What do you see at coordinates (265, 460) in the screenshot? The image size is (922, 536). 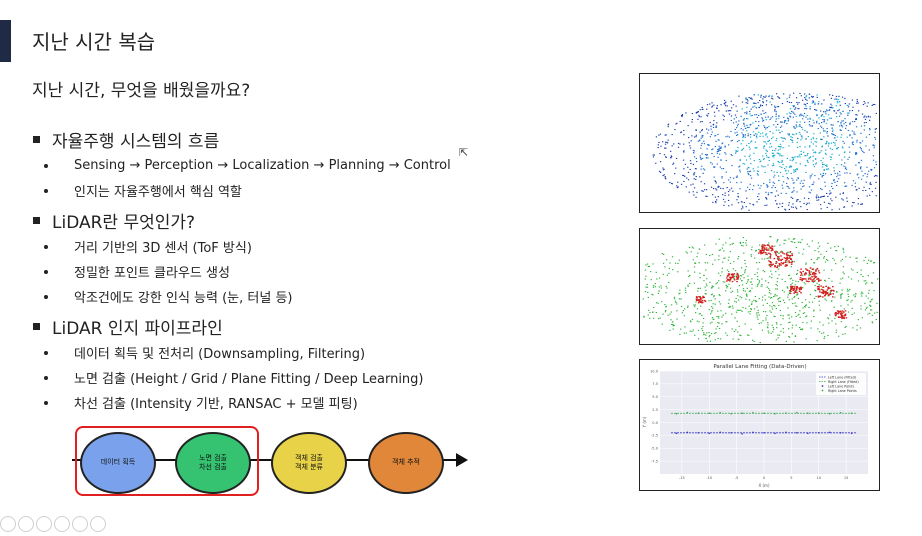 I see `flow-line` at bounding box center [265, 460].